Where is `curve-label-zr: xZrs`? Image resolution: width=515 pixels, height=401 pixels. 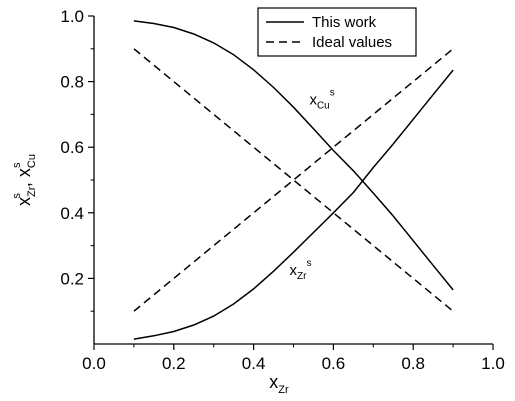
curve-label-zr: xZrs is located at coordinates (301, 270).